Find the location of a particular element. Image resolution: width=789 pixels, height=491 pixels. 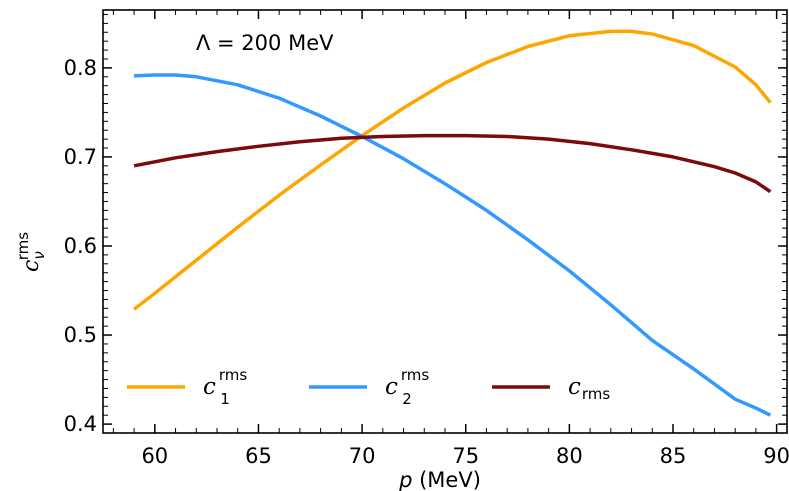

legend-label-1: c rms 1 is located at coordinates (225, 387).